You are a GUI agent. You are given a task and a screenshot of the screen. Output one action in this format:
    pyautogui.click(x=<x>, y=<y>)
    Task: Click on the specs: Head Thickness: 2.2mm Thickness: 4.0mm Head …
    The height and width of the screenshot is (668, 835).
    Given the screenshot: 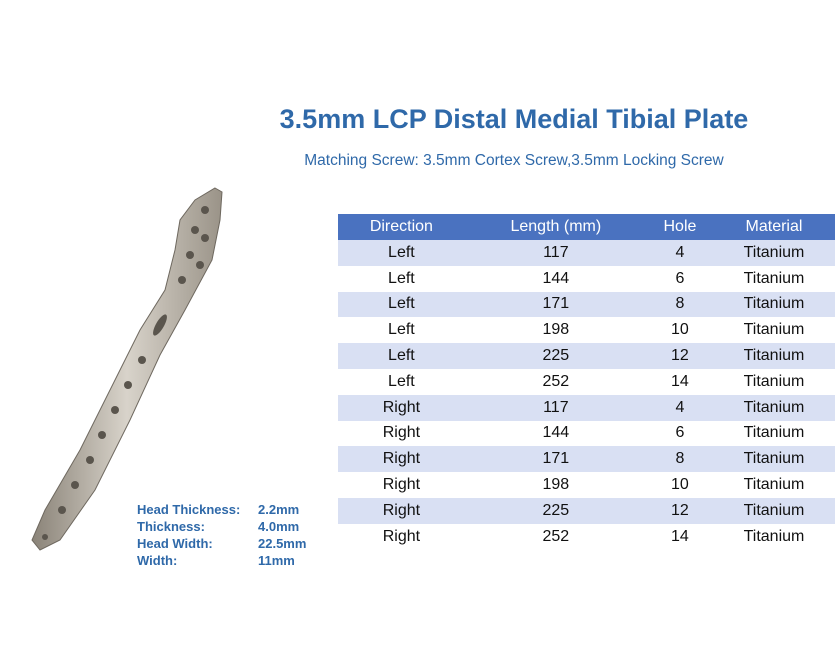 What is the action you would take?
    pyautogui.click(x=221, y=535)
    